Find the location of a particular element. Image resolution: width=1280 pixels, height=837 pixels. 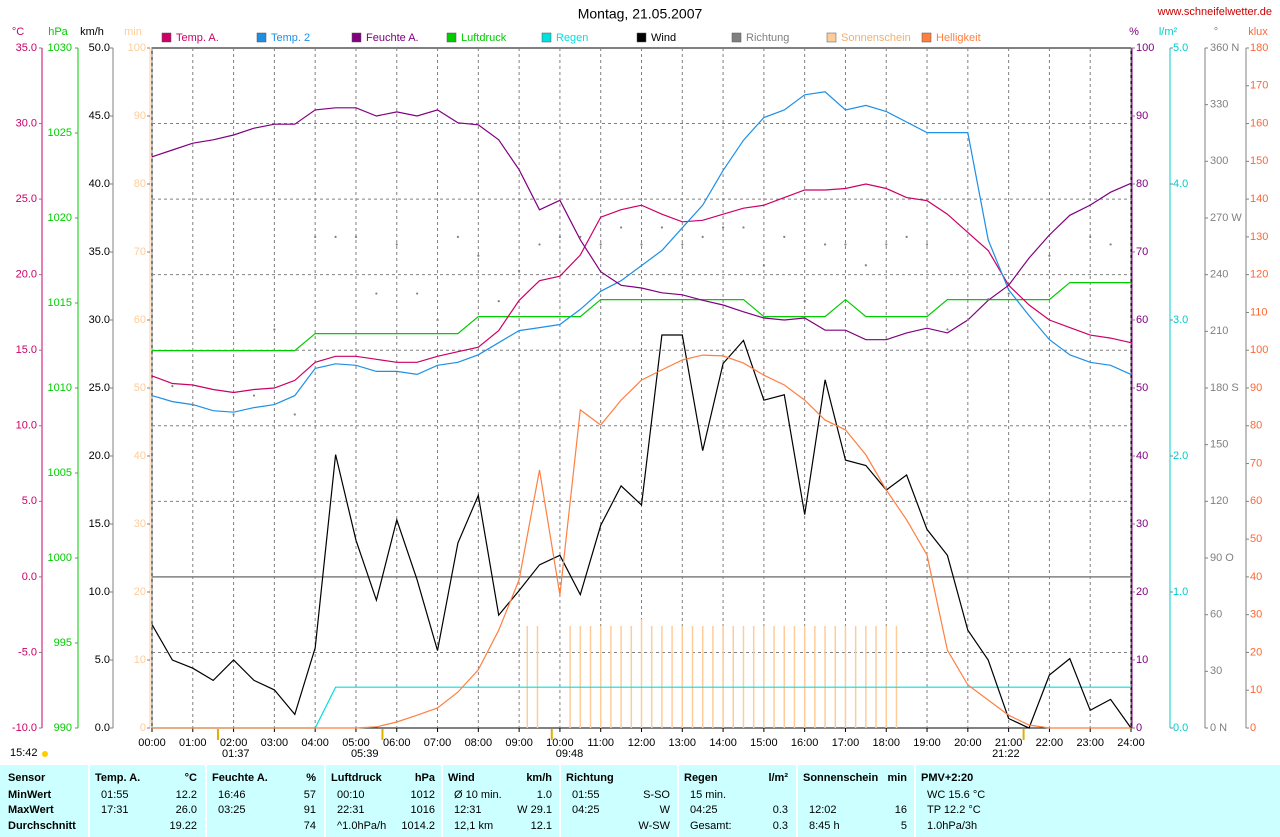

table-cell: Ø 10 min. is located at coordinates (478, 795).